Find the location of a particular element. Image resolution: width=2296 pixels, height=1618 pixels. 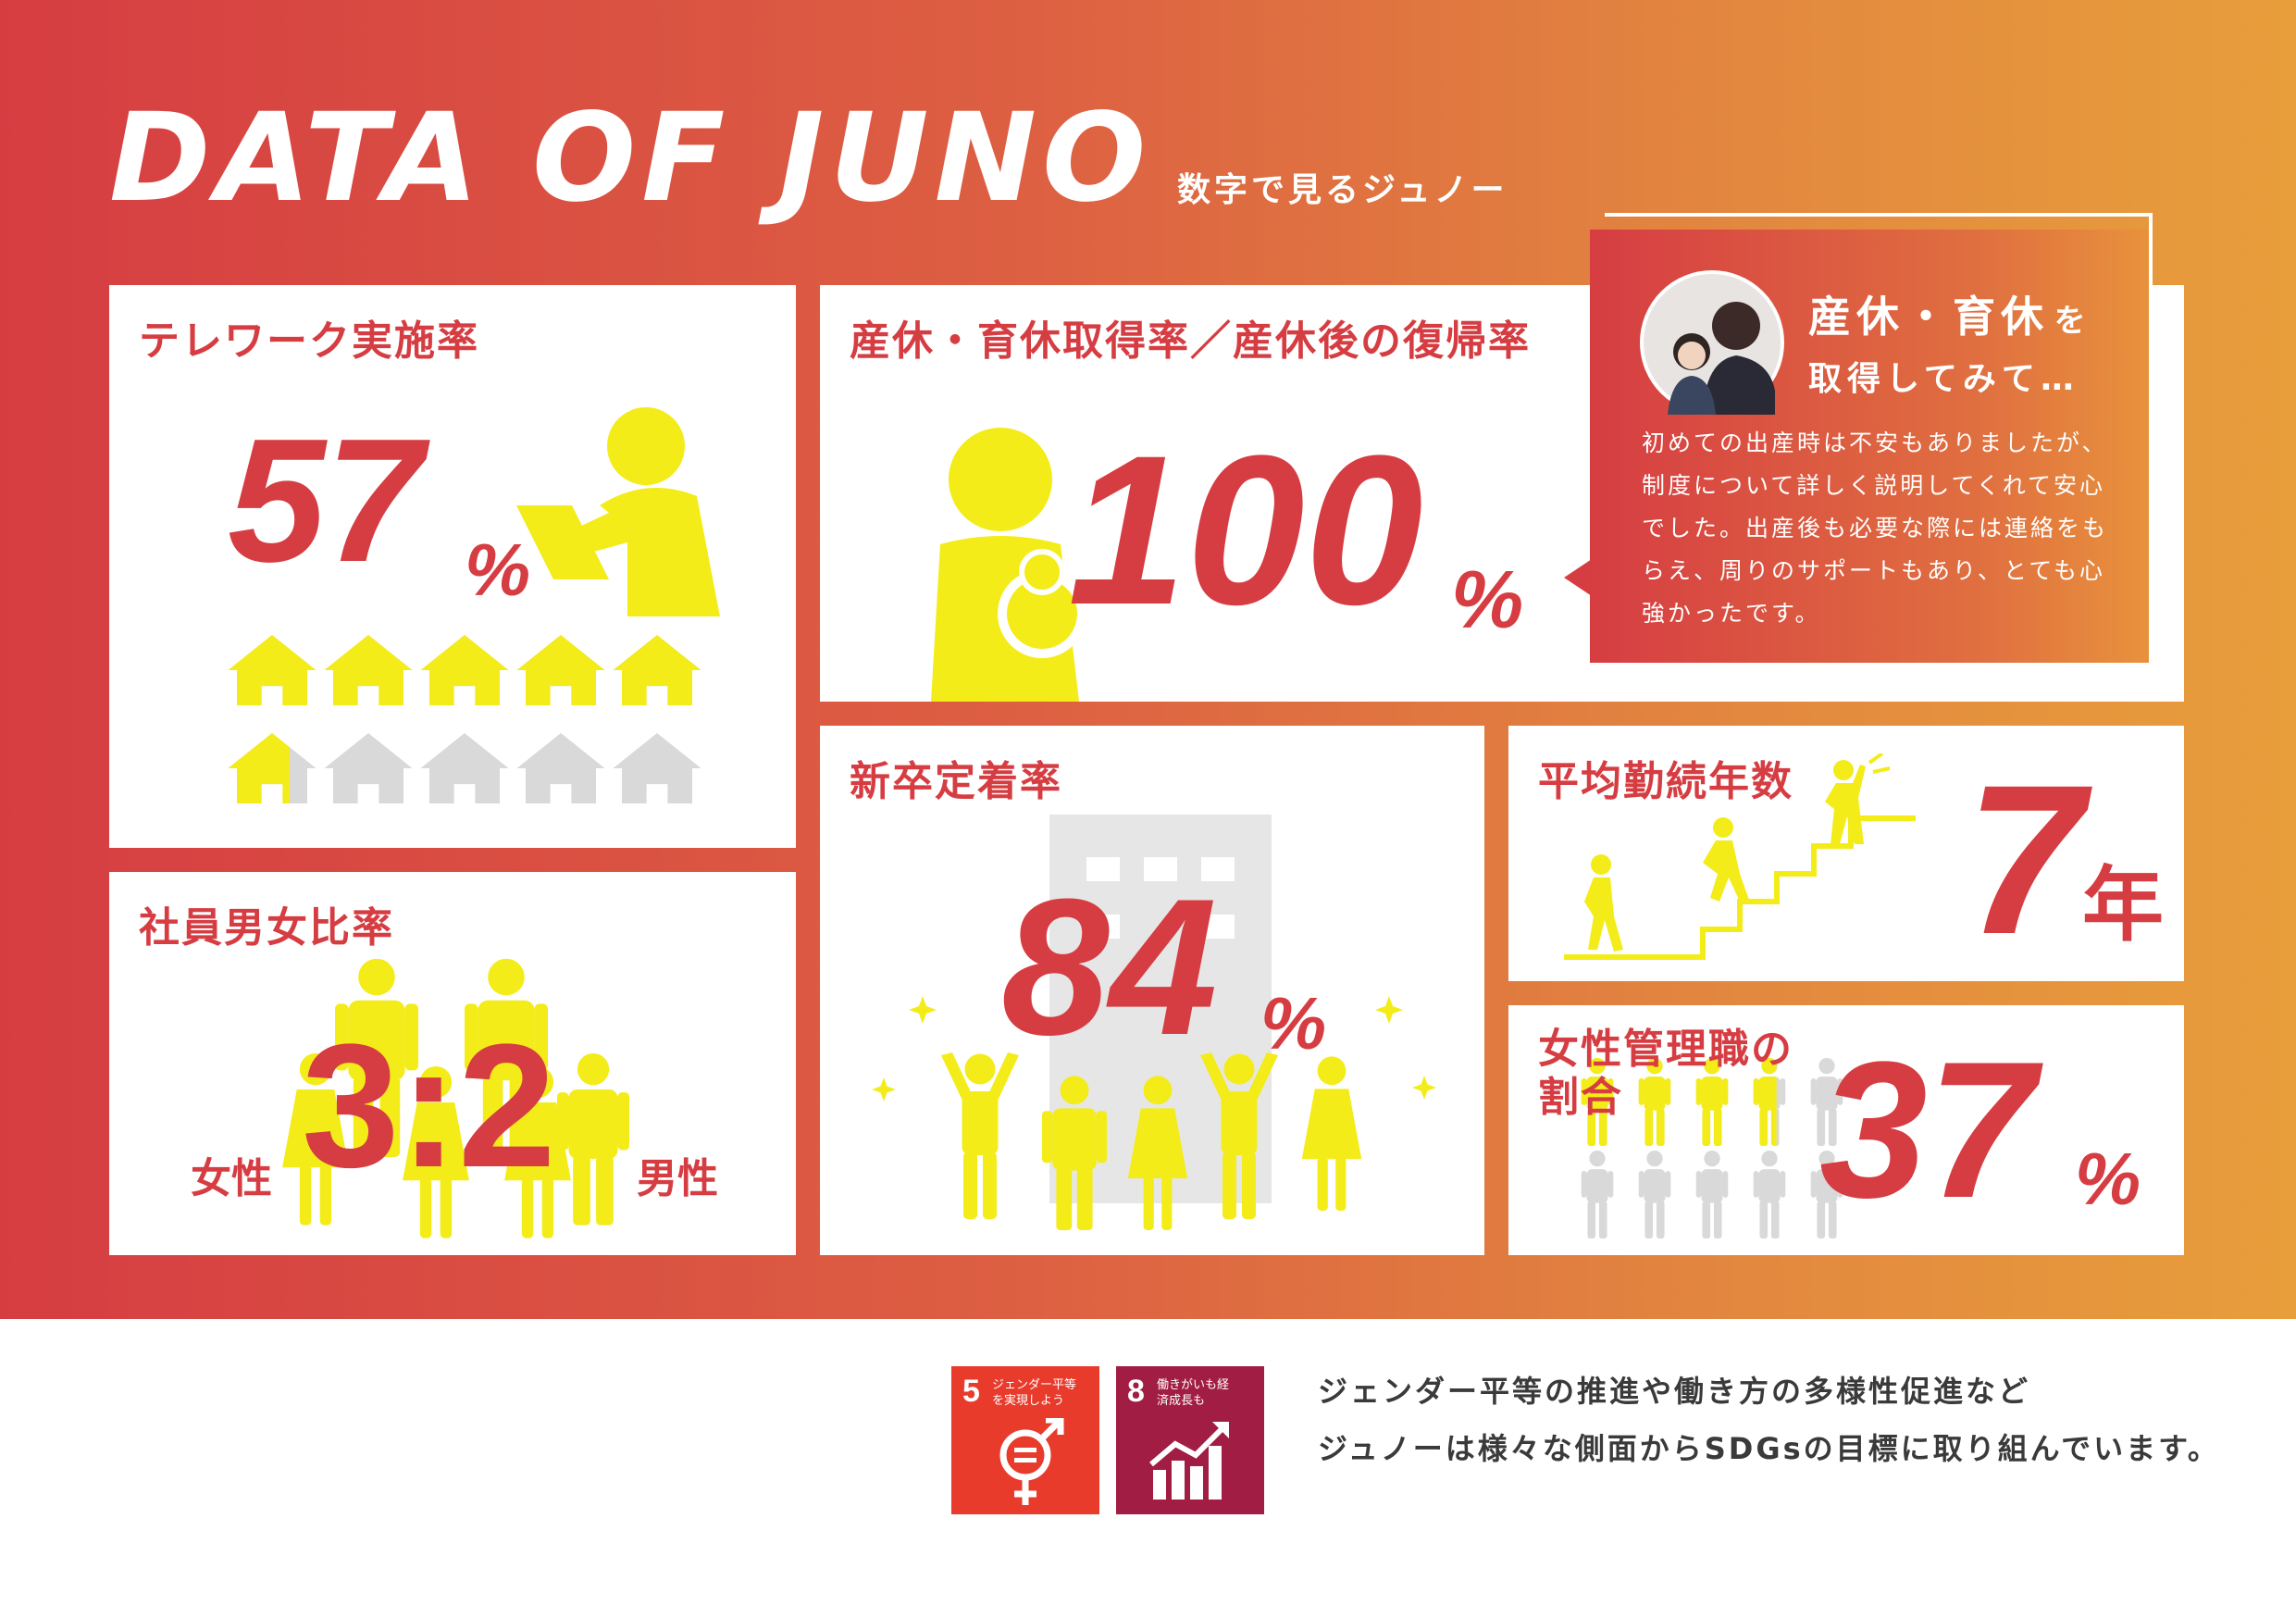

female-managers-title-line1: 女性管理職の is located at coordinates (1666, 1049).